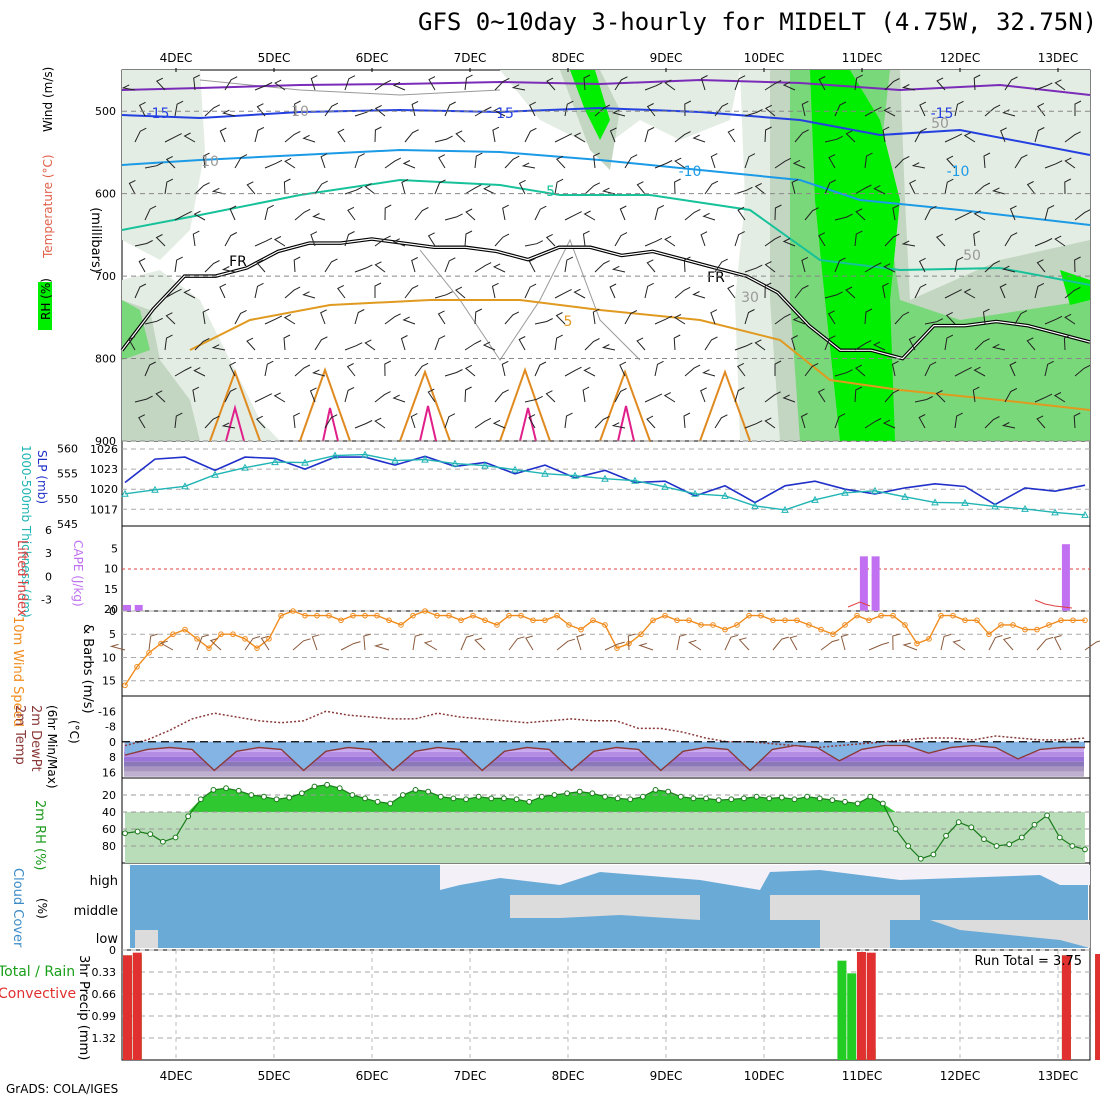  I want to click on thickness-tick-label: 545, so click(67, 524).